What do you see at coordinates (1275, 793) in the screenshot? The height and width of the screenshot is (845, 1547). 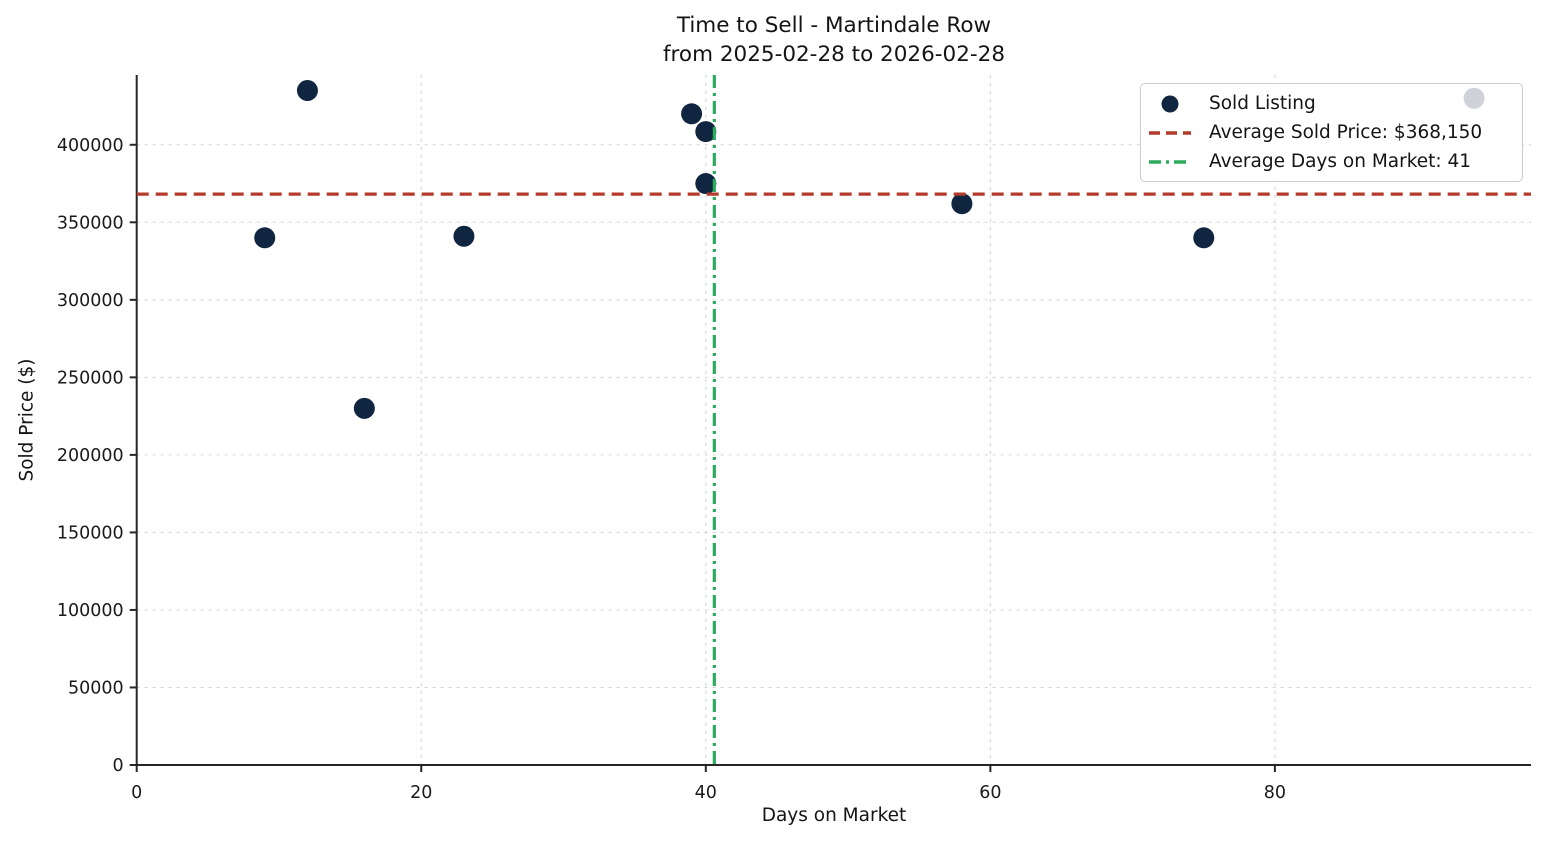 I see `x-tick-label: 80` at bounding box center [1275, 793].